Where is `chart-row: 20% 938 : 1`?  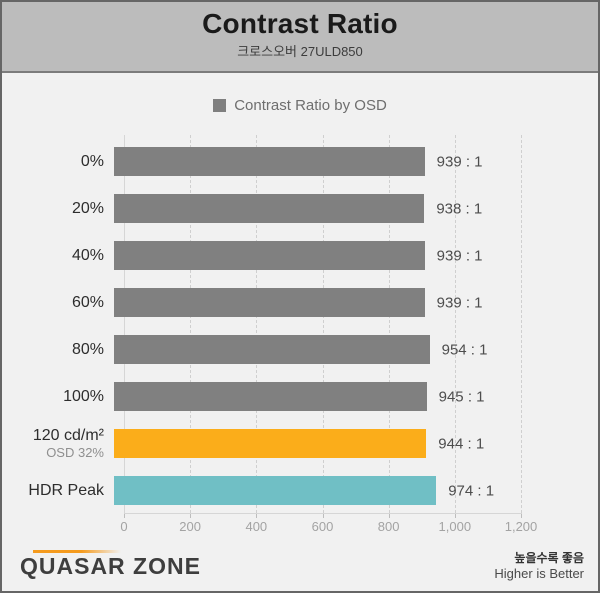 chart-row: 20% 938 : 1 is located at coordinates (300, 208).